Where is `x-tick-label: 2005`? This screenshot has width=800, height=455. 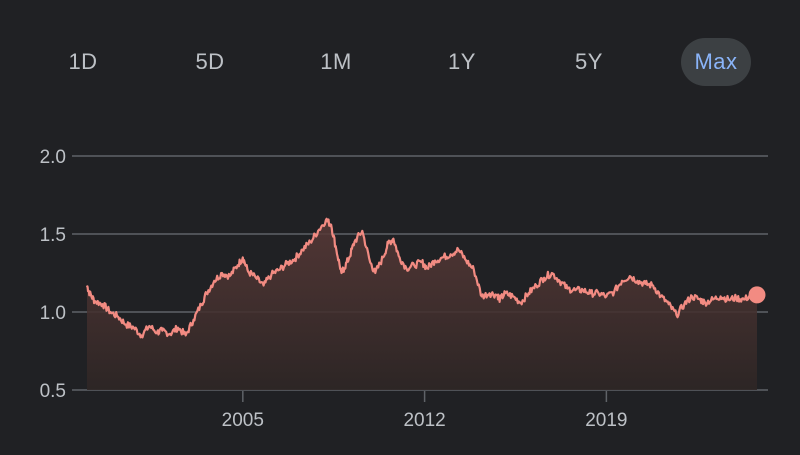 x-tick-label: 2005 is located at coordinates (243, 420).